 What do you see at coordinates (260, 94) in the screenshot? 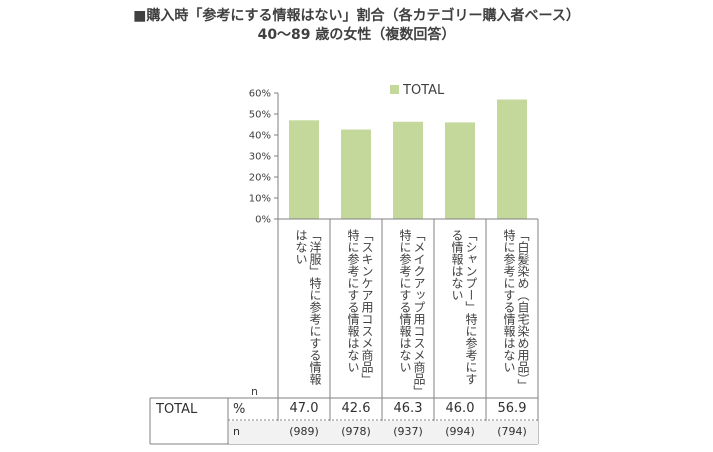
I see `y-tick-label: 60%` at bounding box center [260, 94].